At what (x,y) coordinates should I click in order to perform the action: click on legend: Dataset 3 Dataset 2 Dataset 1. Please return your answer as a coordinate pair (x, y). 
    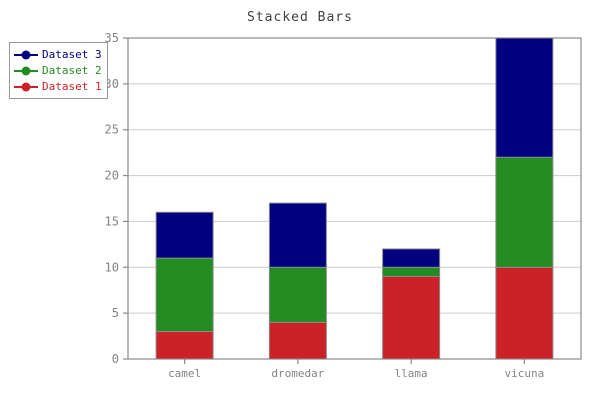
    Looking at the image, I should click on (58, 70).